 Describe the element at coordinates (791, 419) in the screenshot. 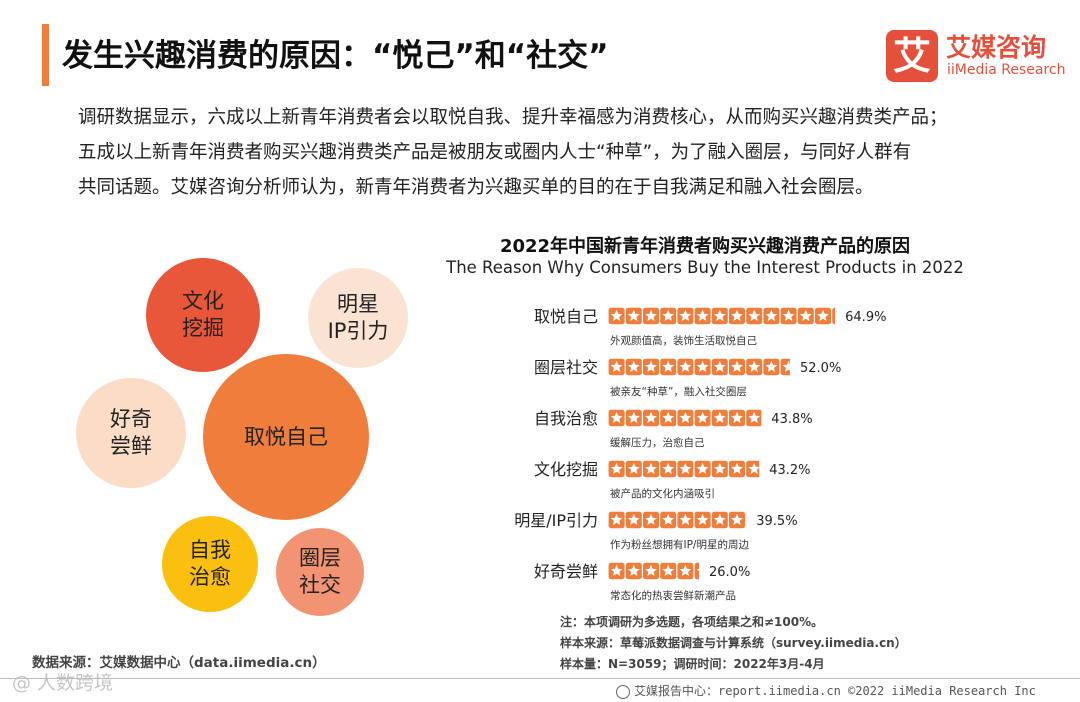

I see `value-label: 43.8%` at that location.